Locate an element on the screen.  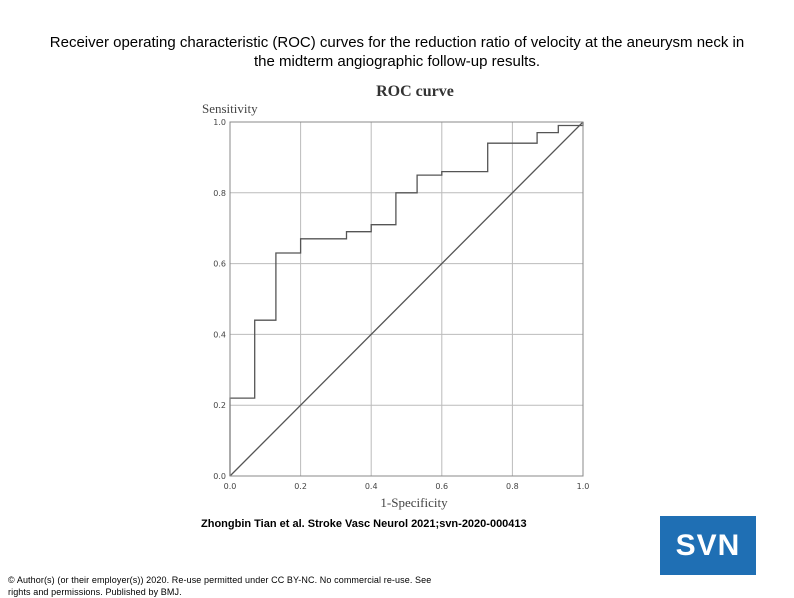
x-tick-label: 0.0 is located at coordinates (230, 486).